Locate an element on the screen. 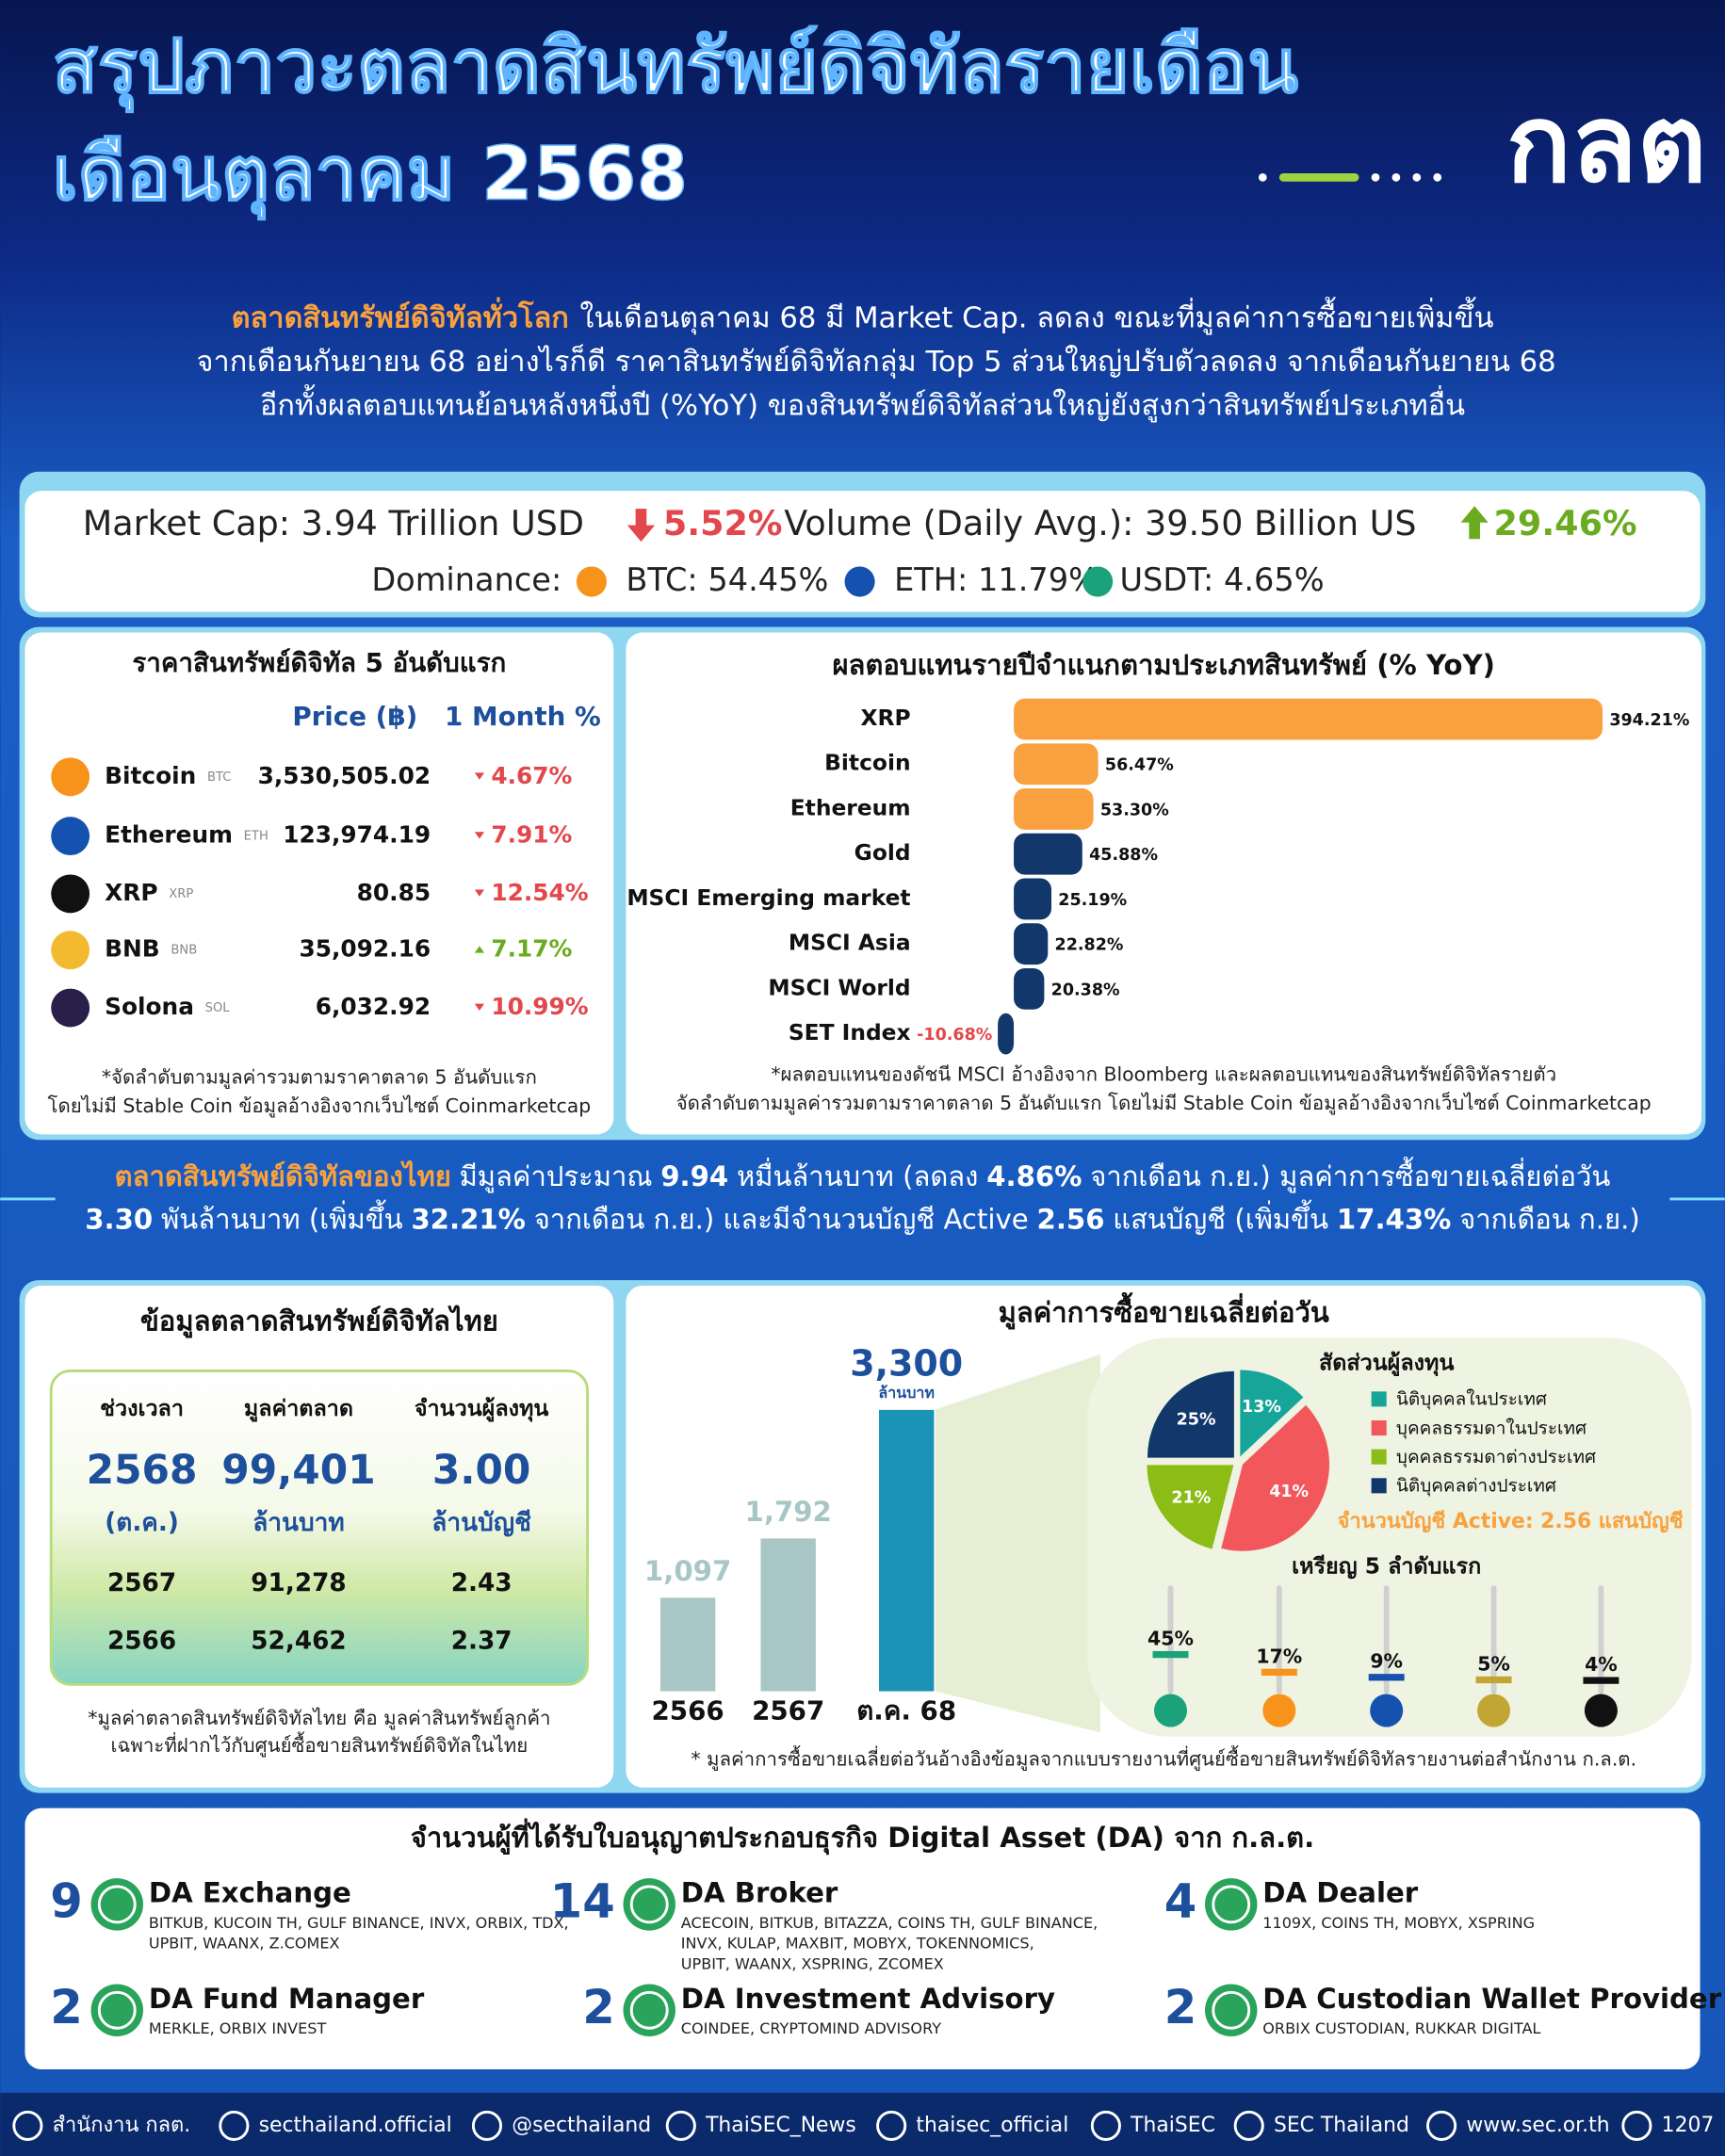  pie-slice is located at coordinates (1272, 1413).